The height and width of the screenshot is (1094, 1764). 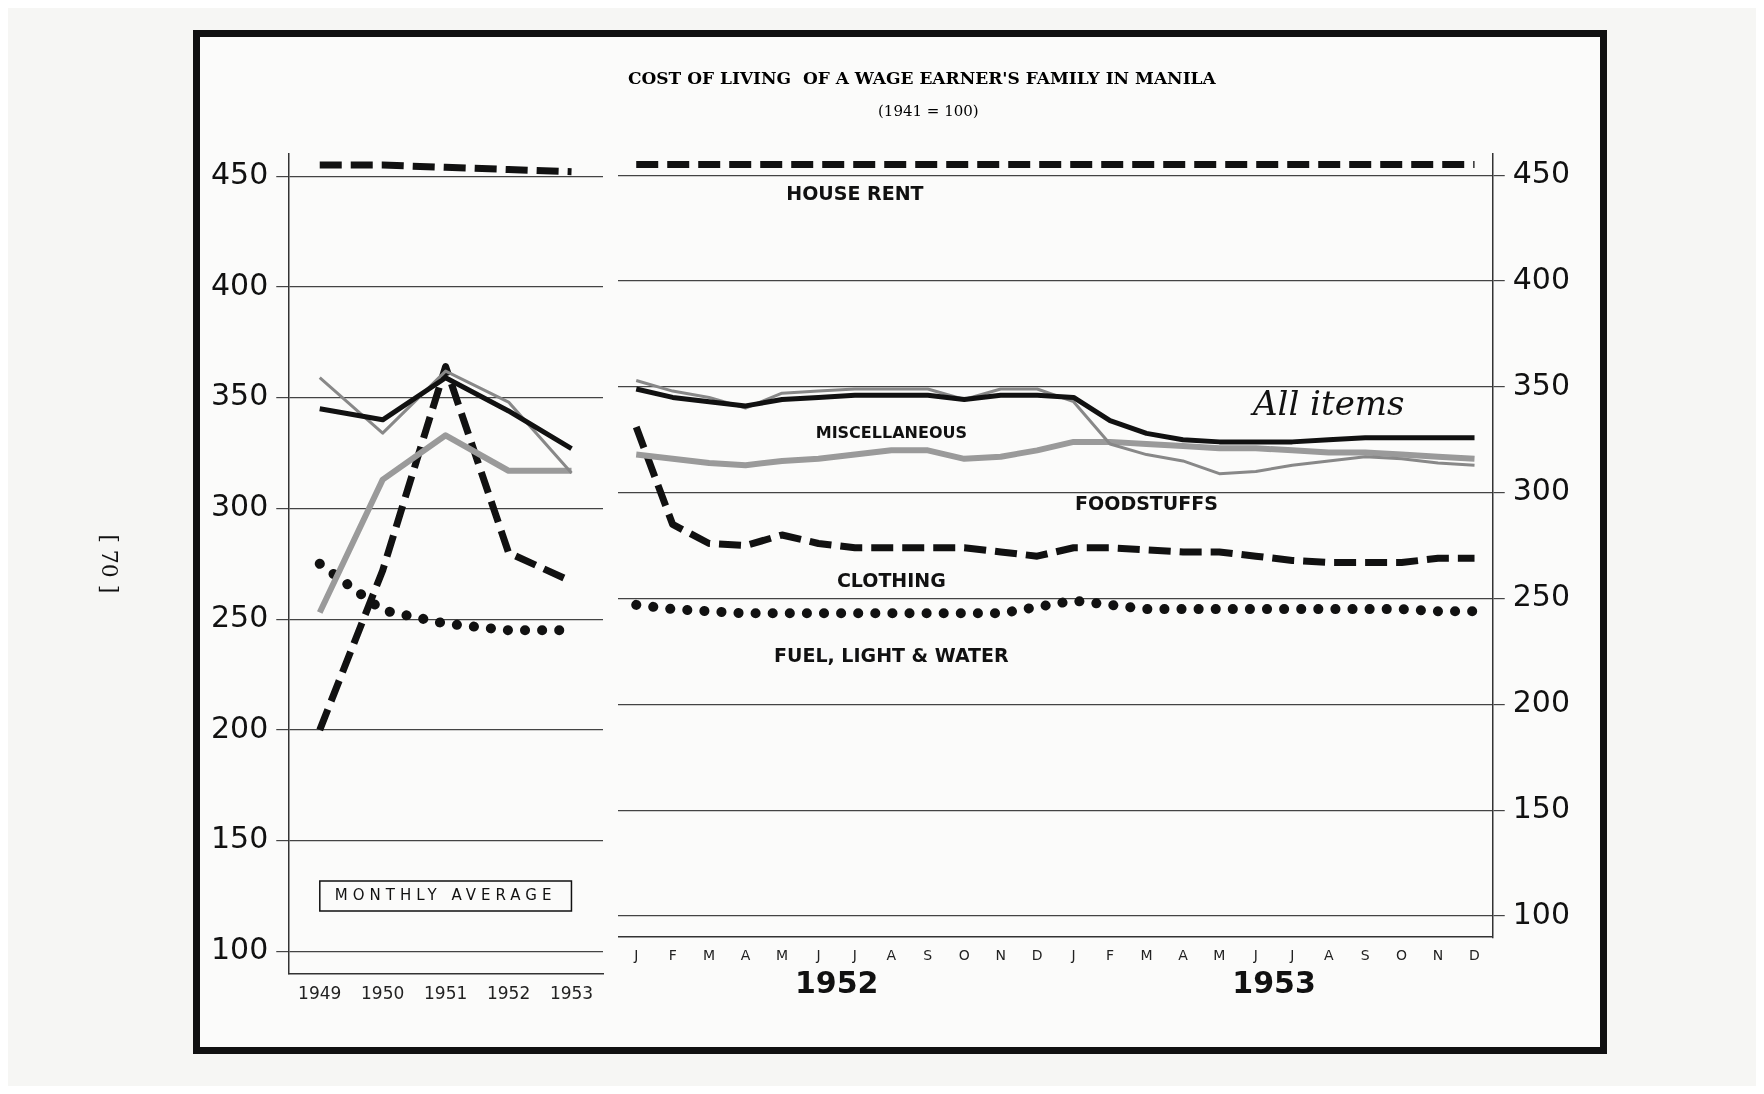 I want to click on x-tick-label: 1950, so click(x=383, y=993).